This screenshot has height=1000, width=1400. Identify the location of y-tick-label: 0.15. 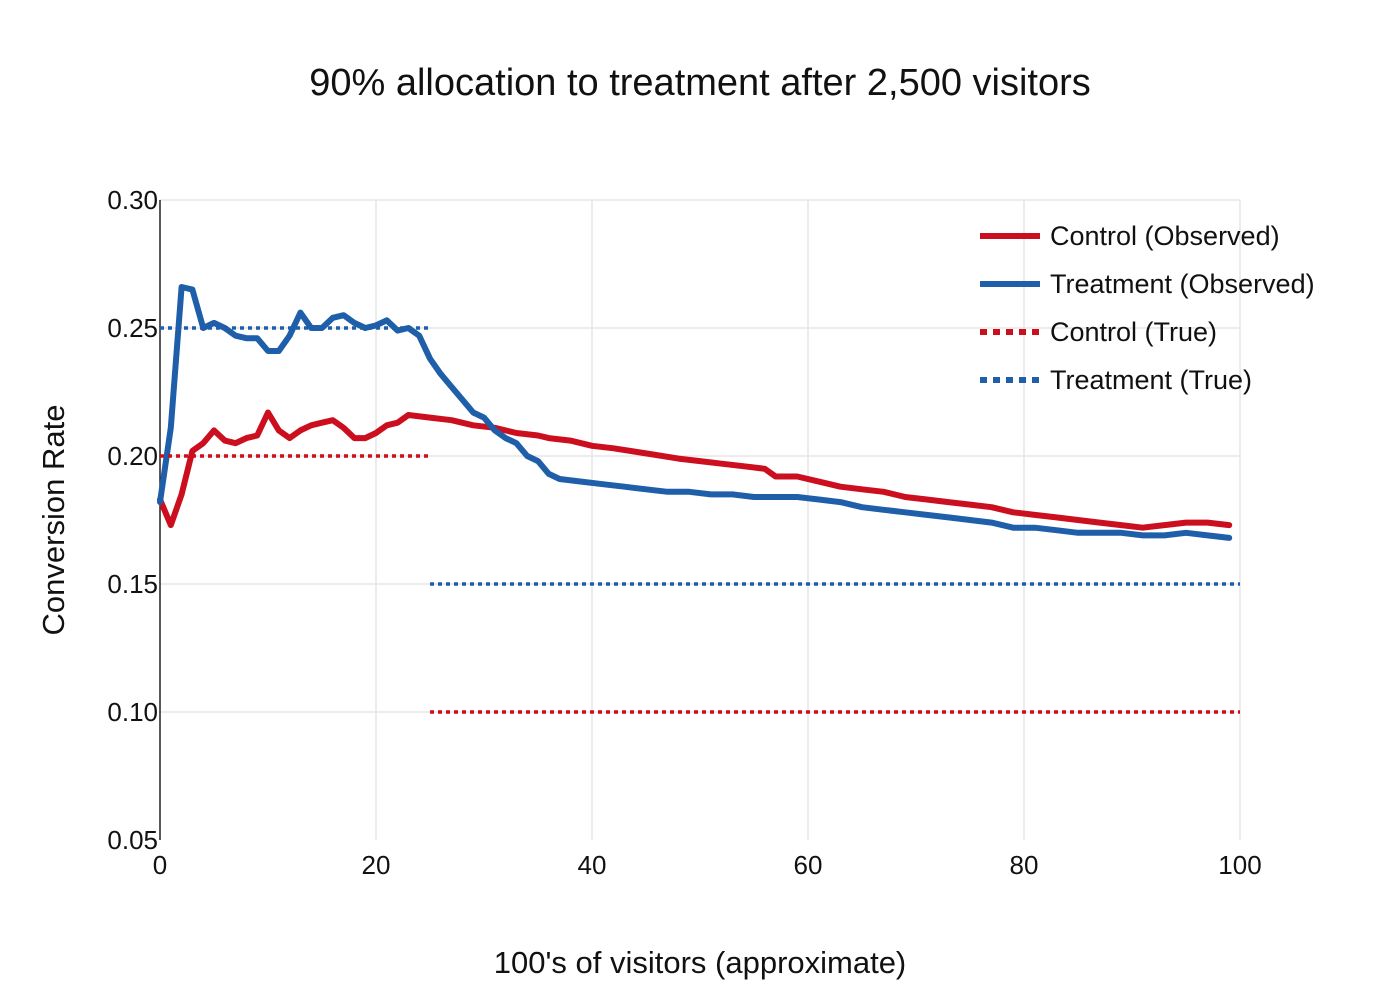
(132, 584).